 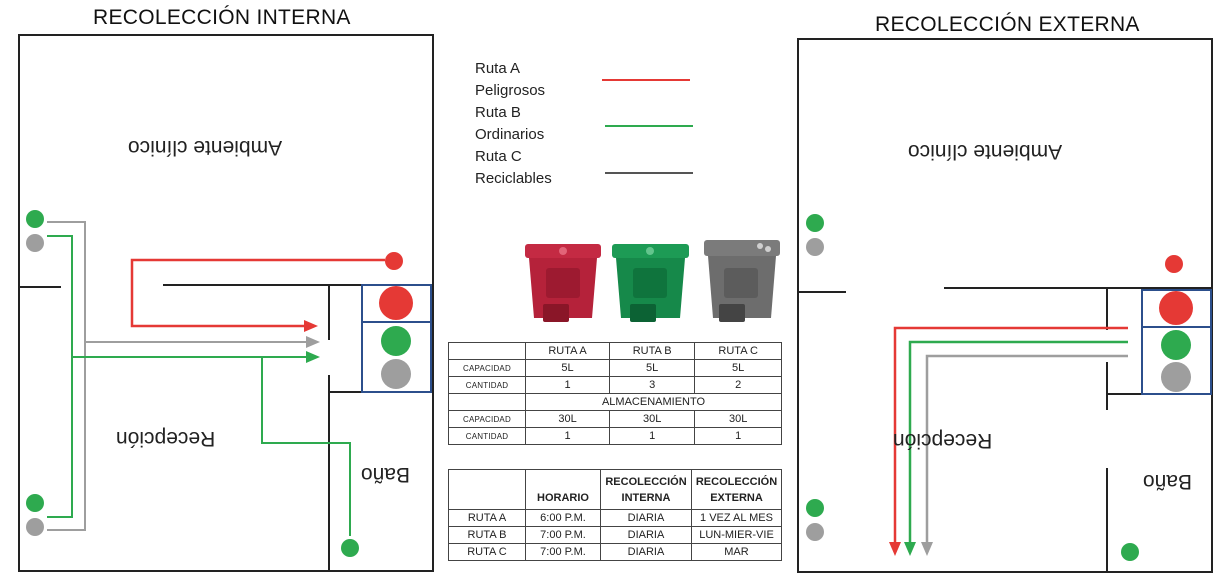 What do you see at coordinates (487, 368) in the screenshot?
I see `capacity-label: CAPACIDAD` at bounding box center [487, 368].